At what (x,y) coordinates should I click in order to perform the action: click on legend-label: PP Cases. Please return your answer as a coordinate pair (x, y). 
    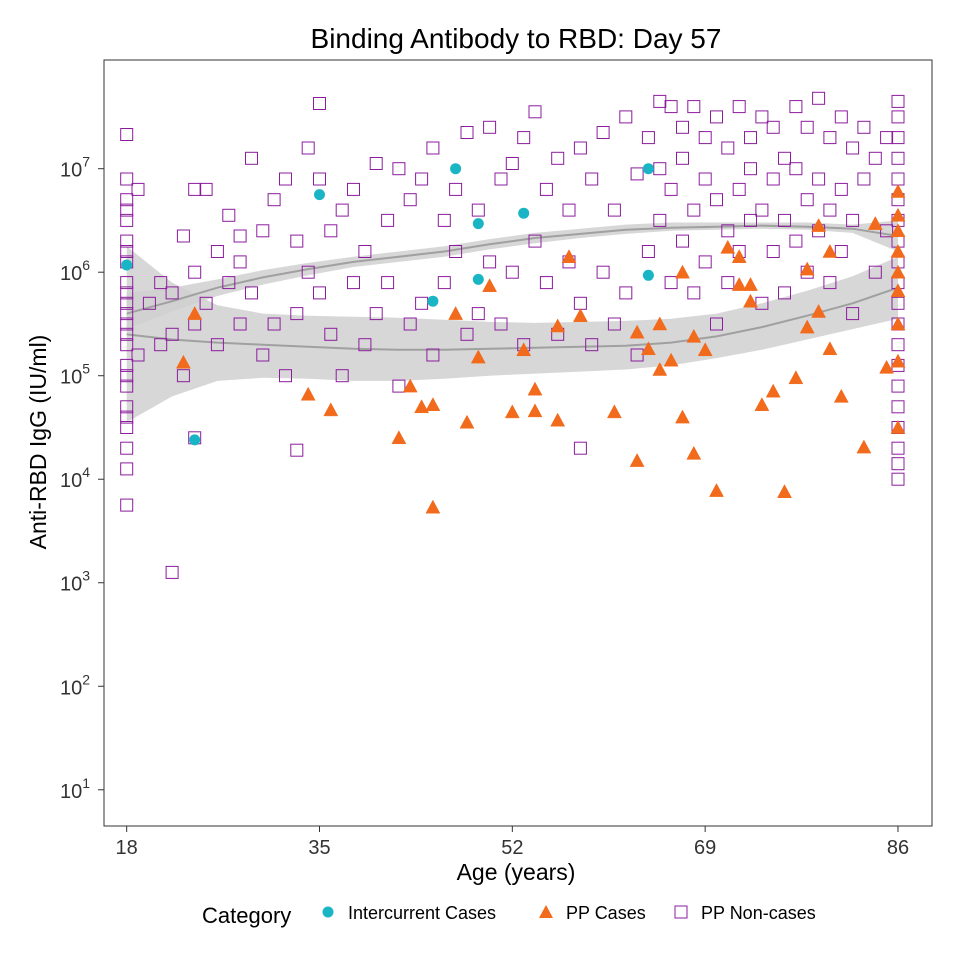
    Looking at the image, I should click on (606, 913).